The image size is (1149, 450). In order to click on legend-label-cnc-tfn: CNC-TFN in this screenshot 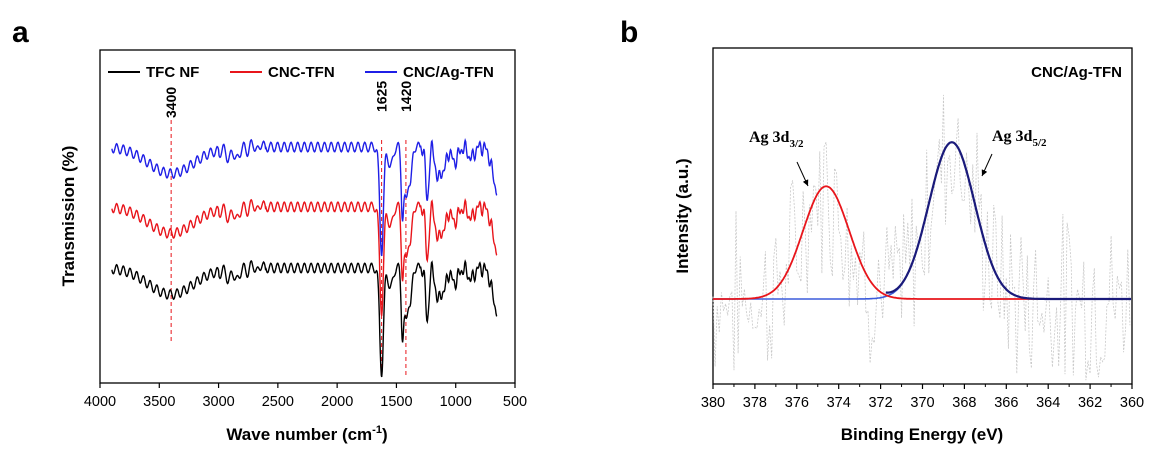, I will do `click(301, 72)`.